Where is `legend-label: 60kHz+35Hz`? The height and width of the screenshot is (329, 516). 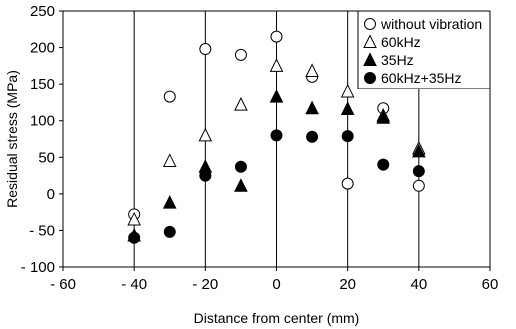 legend-label: 60kHz+35Hz is located at coordinates (421, 78).